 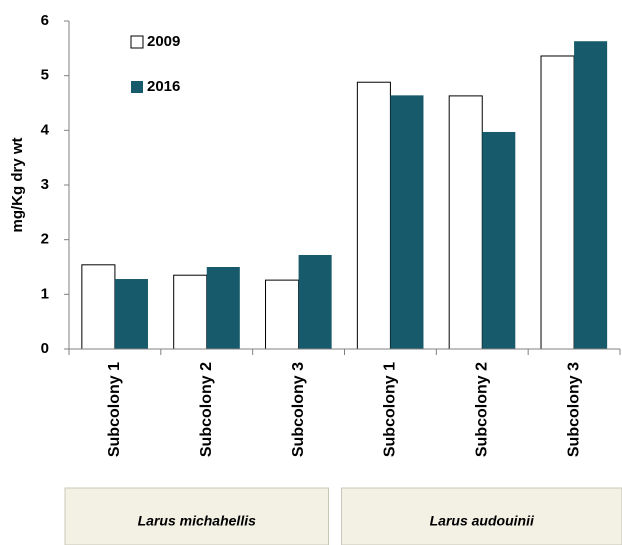 I want to click on y-tick-label: 3, so click(x=45, y=184).